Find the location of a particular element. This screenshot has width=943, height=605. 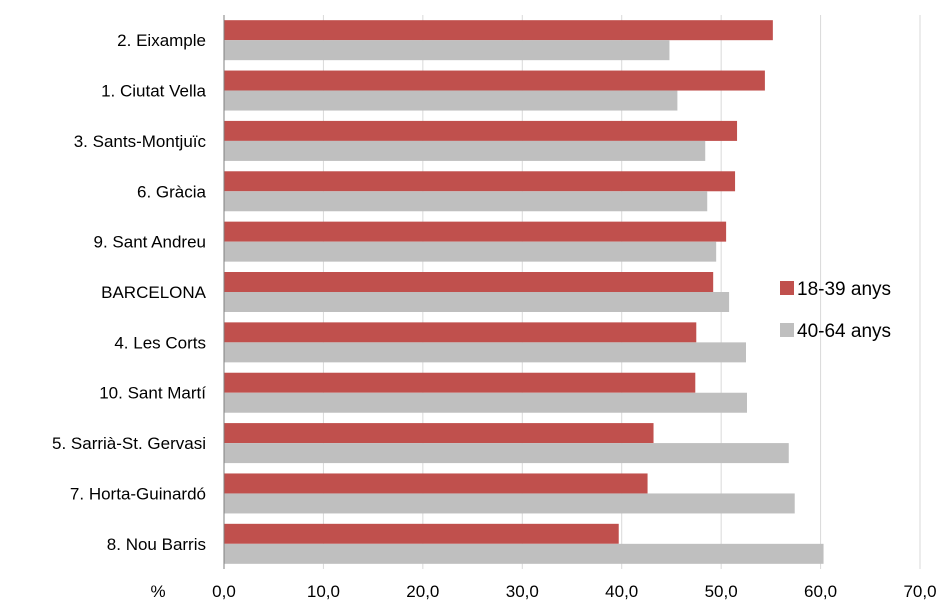

category-label: 5. Sarrià-St. Gervasi is located at coordinates (129, 443).